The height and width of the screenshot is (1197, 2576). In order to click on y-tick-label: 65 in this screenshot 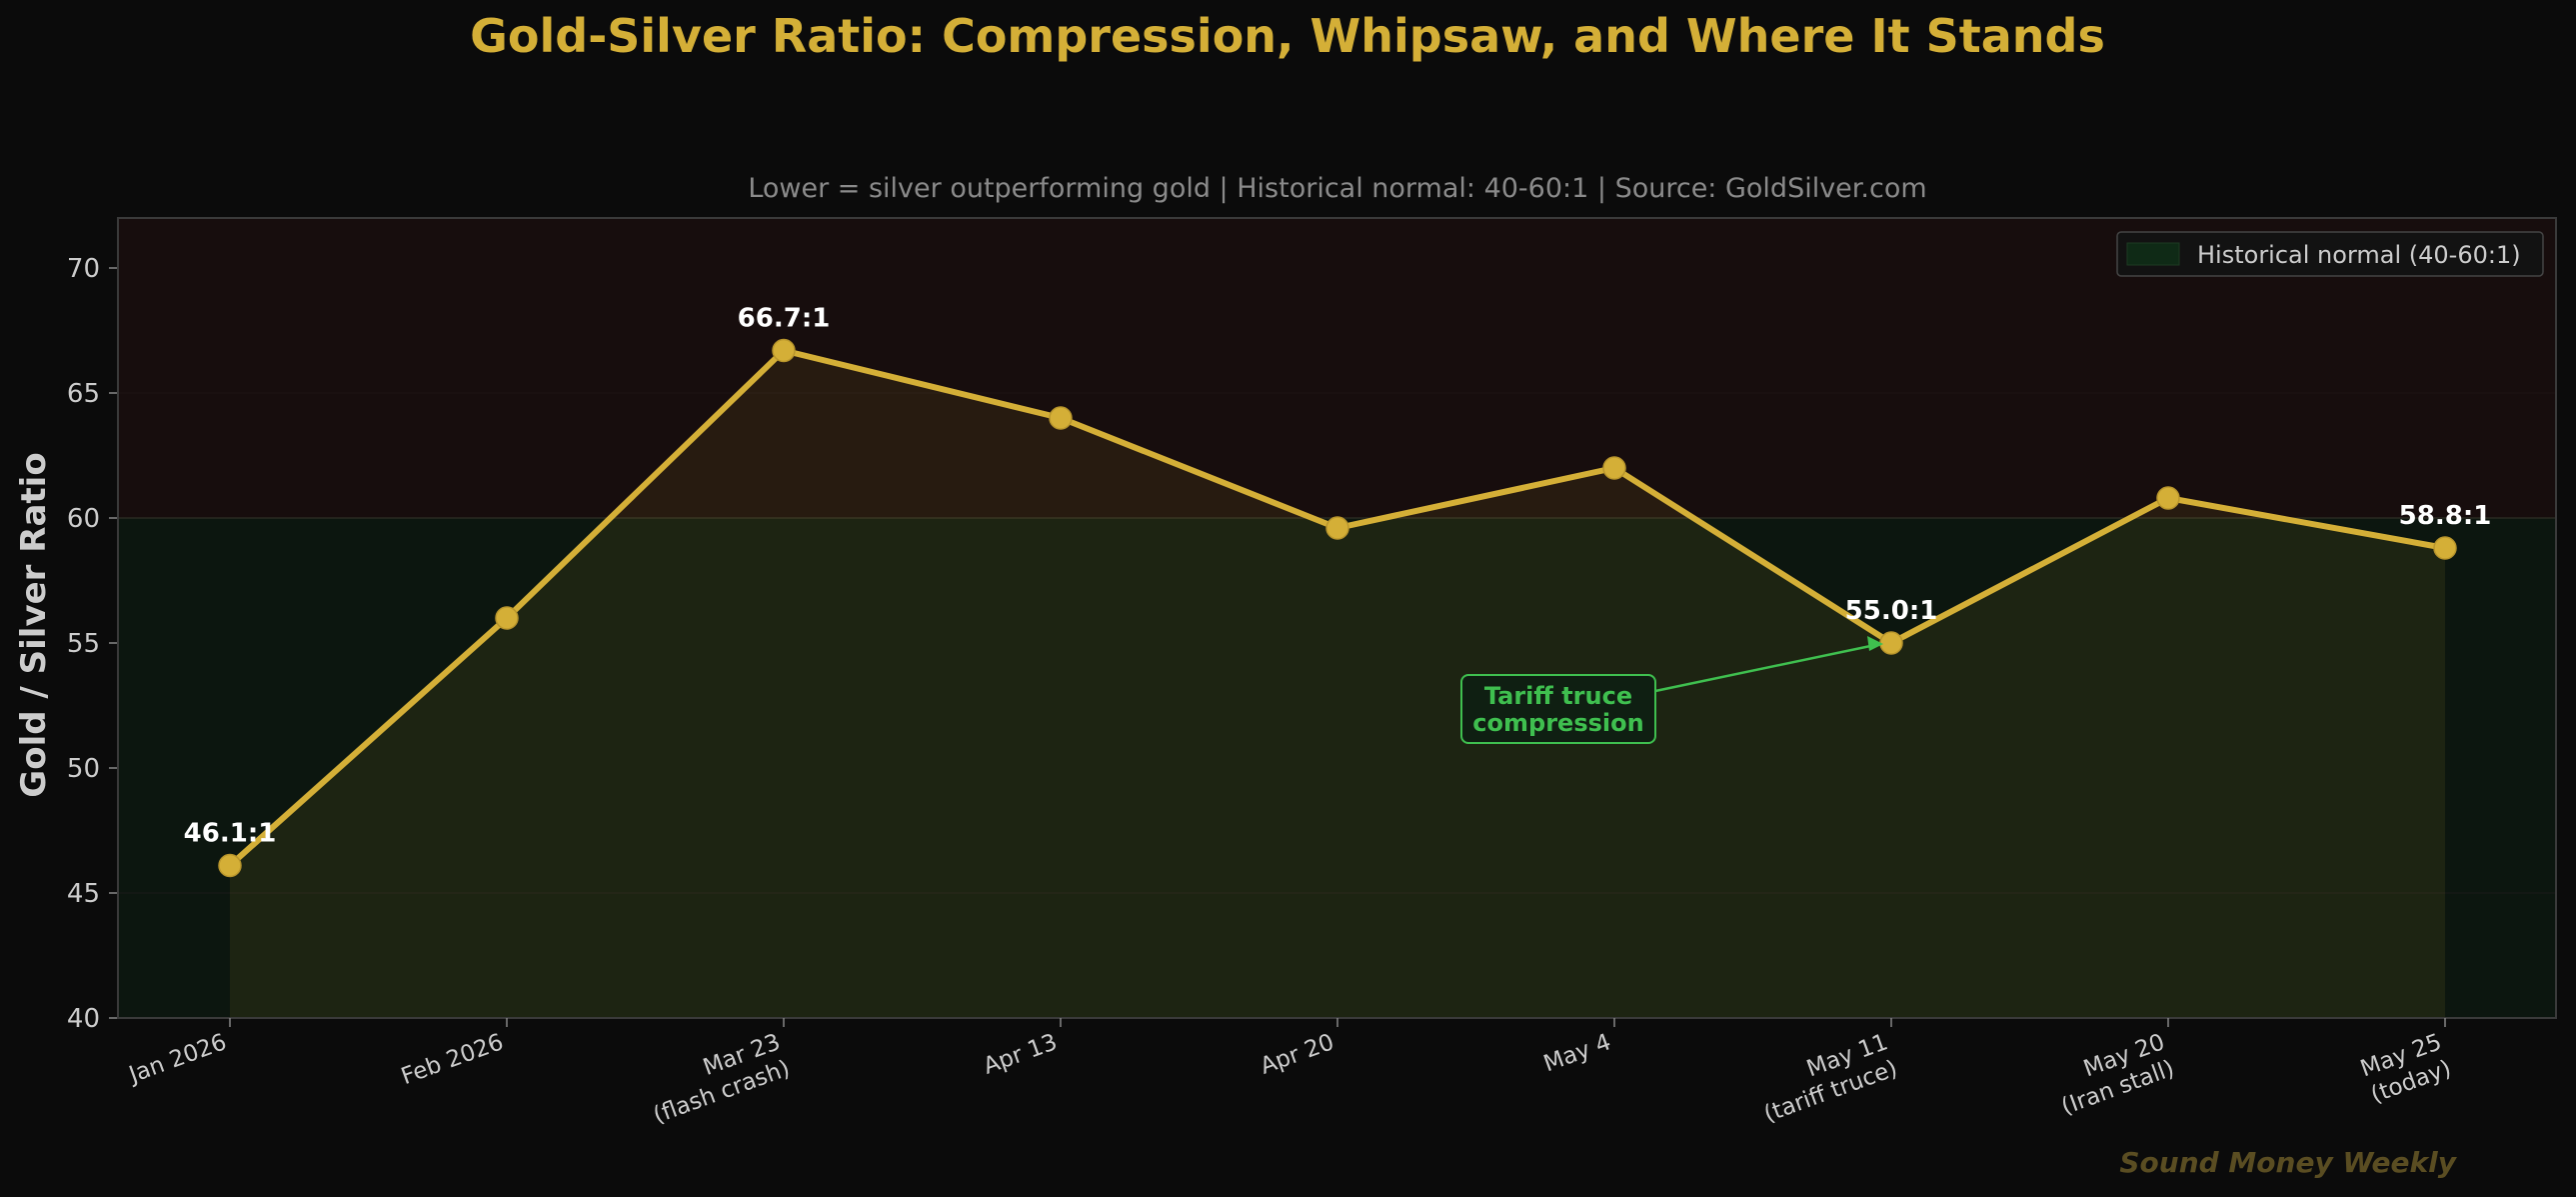, I will do `click(83, 394)`.